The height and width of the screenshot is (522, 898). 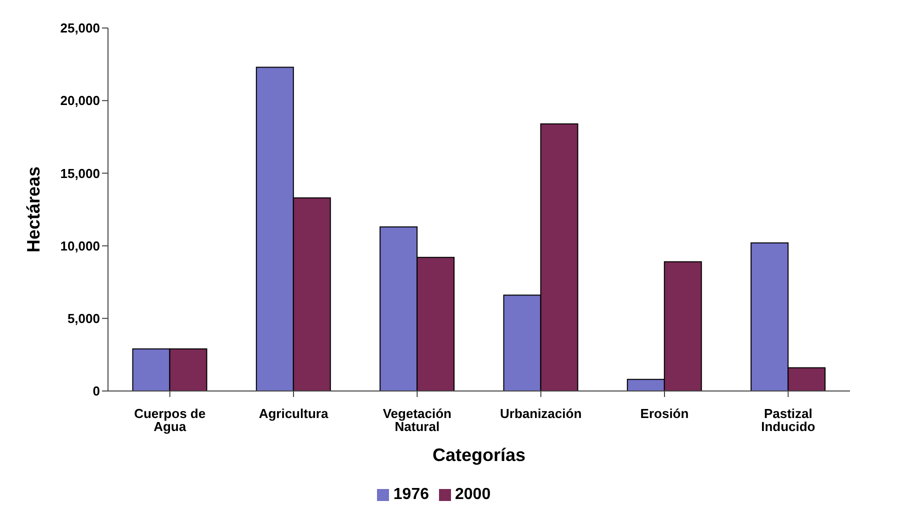 I want to click on x-tick-label: Erosión, so click(x=664, y=414).